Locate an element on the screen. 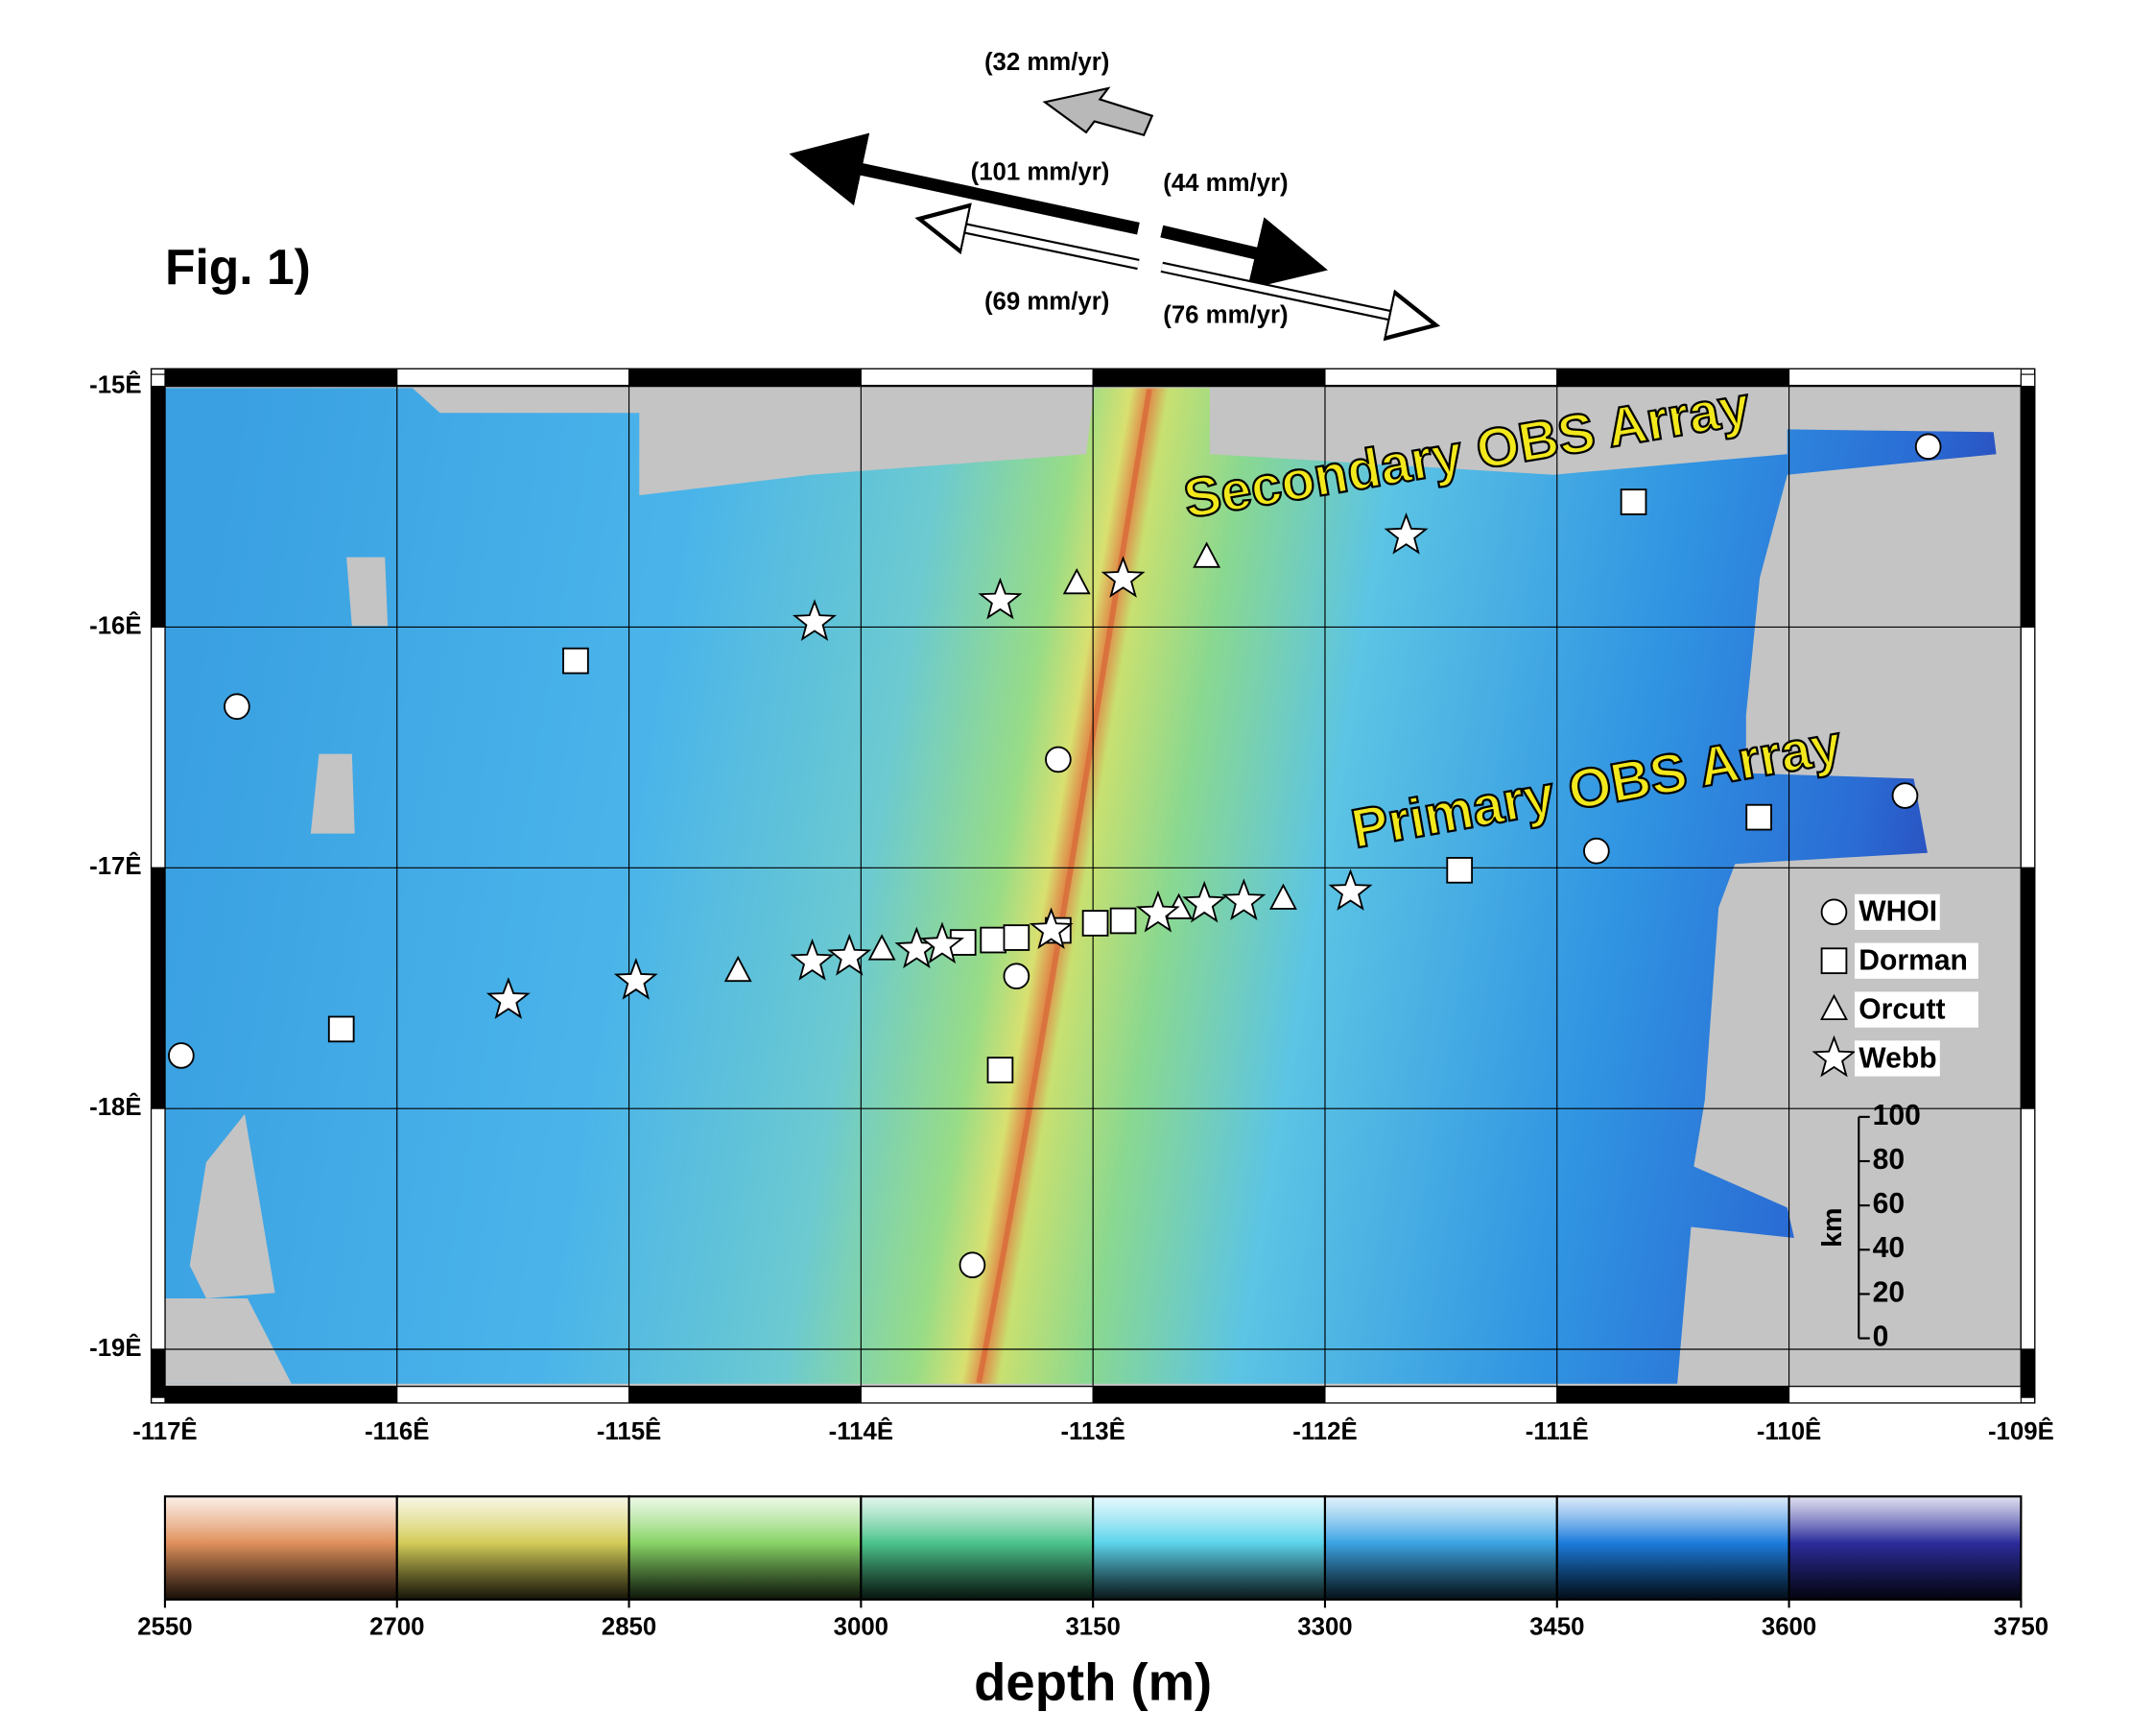  colorbar-tick-label: 3450 is located at coordinates (1556, 1627).